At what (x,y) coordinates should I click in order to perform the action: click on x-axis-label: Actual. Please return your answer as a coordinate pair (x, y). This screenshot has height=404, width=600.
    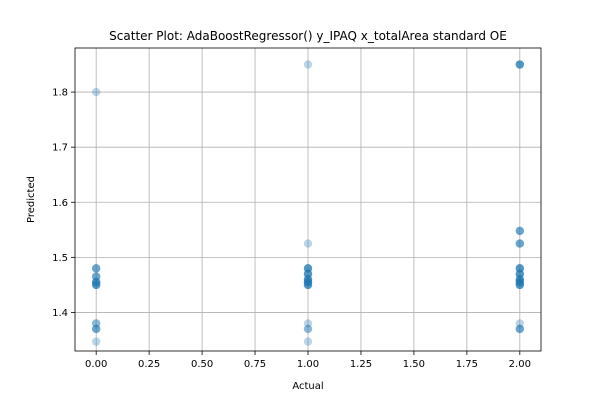
    Looking at the image, I should click on (307, 386).